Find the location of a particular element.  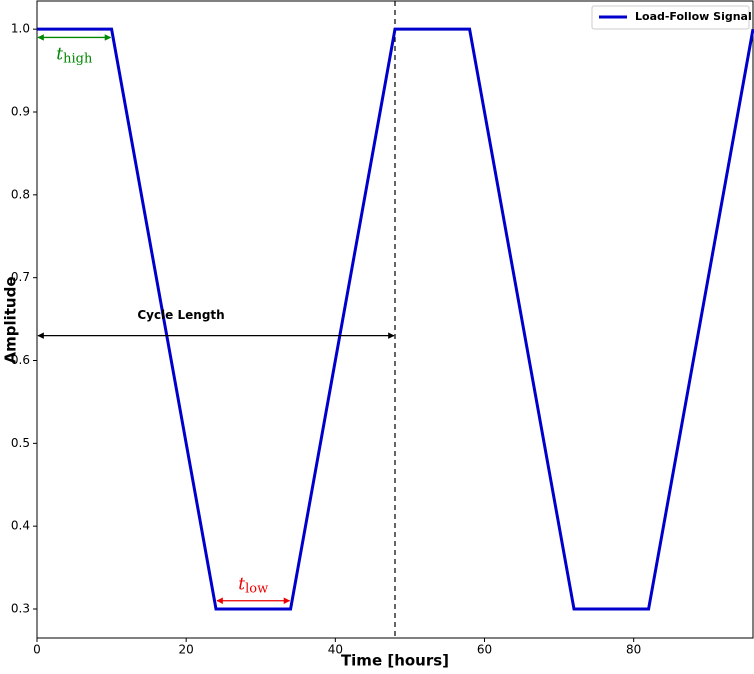

x-tick-label: 60 is located at coordinates (484, 650).